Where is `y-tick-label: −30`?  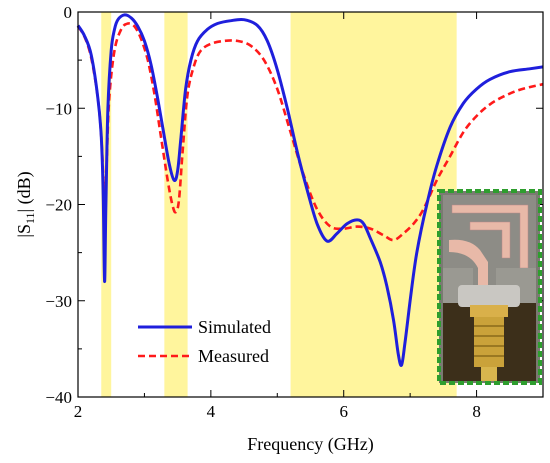
y-tick-label: −30 is located at coordinates (58, 301).